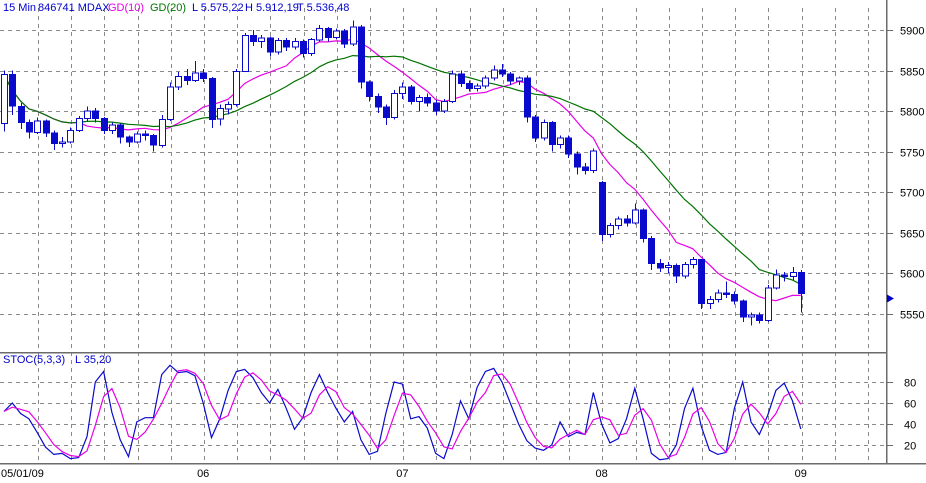 This screenshot has height=483, width=926. What do you see at coordinates (912, 154) in the screenshot?
I see `price-tick-label: 5750` at bounding box center [912, 154].